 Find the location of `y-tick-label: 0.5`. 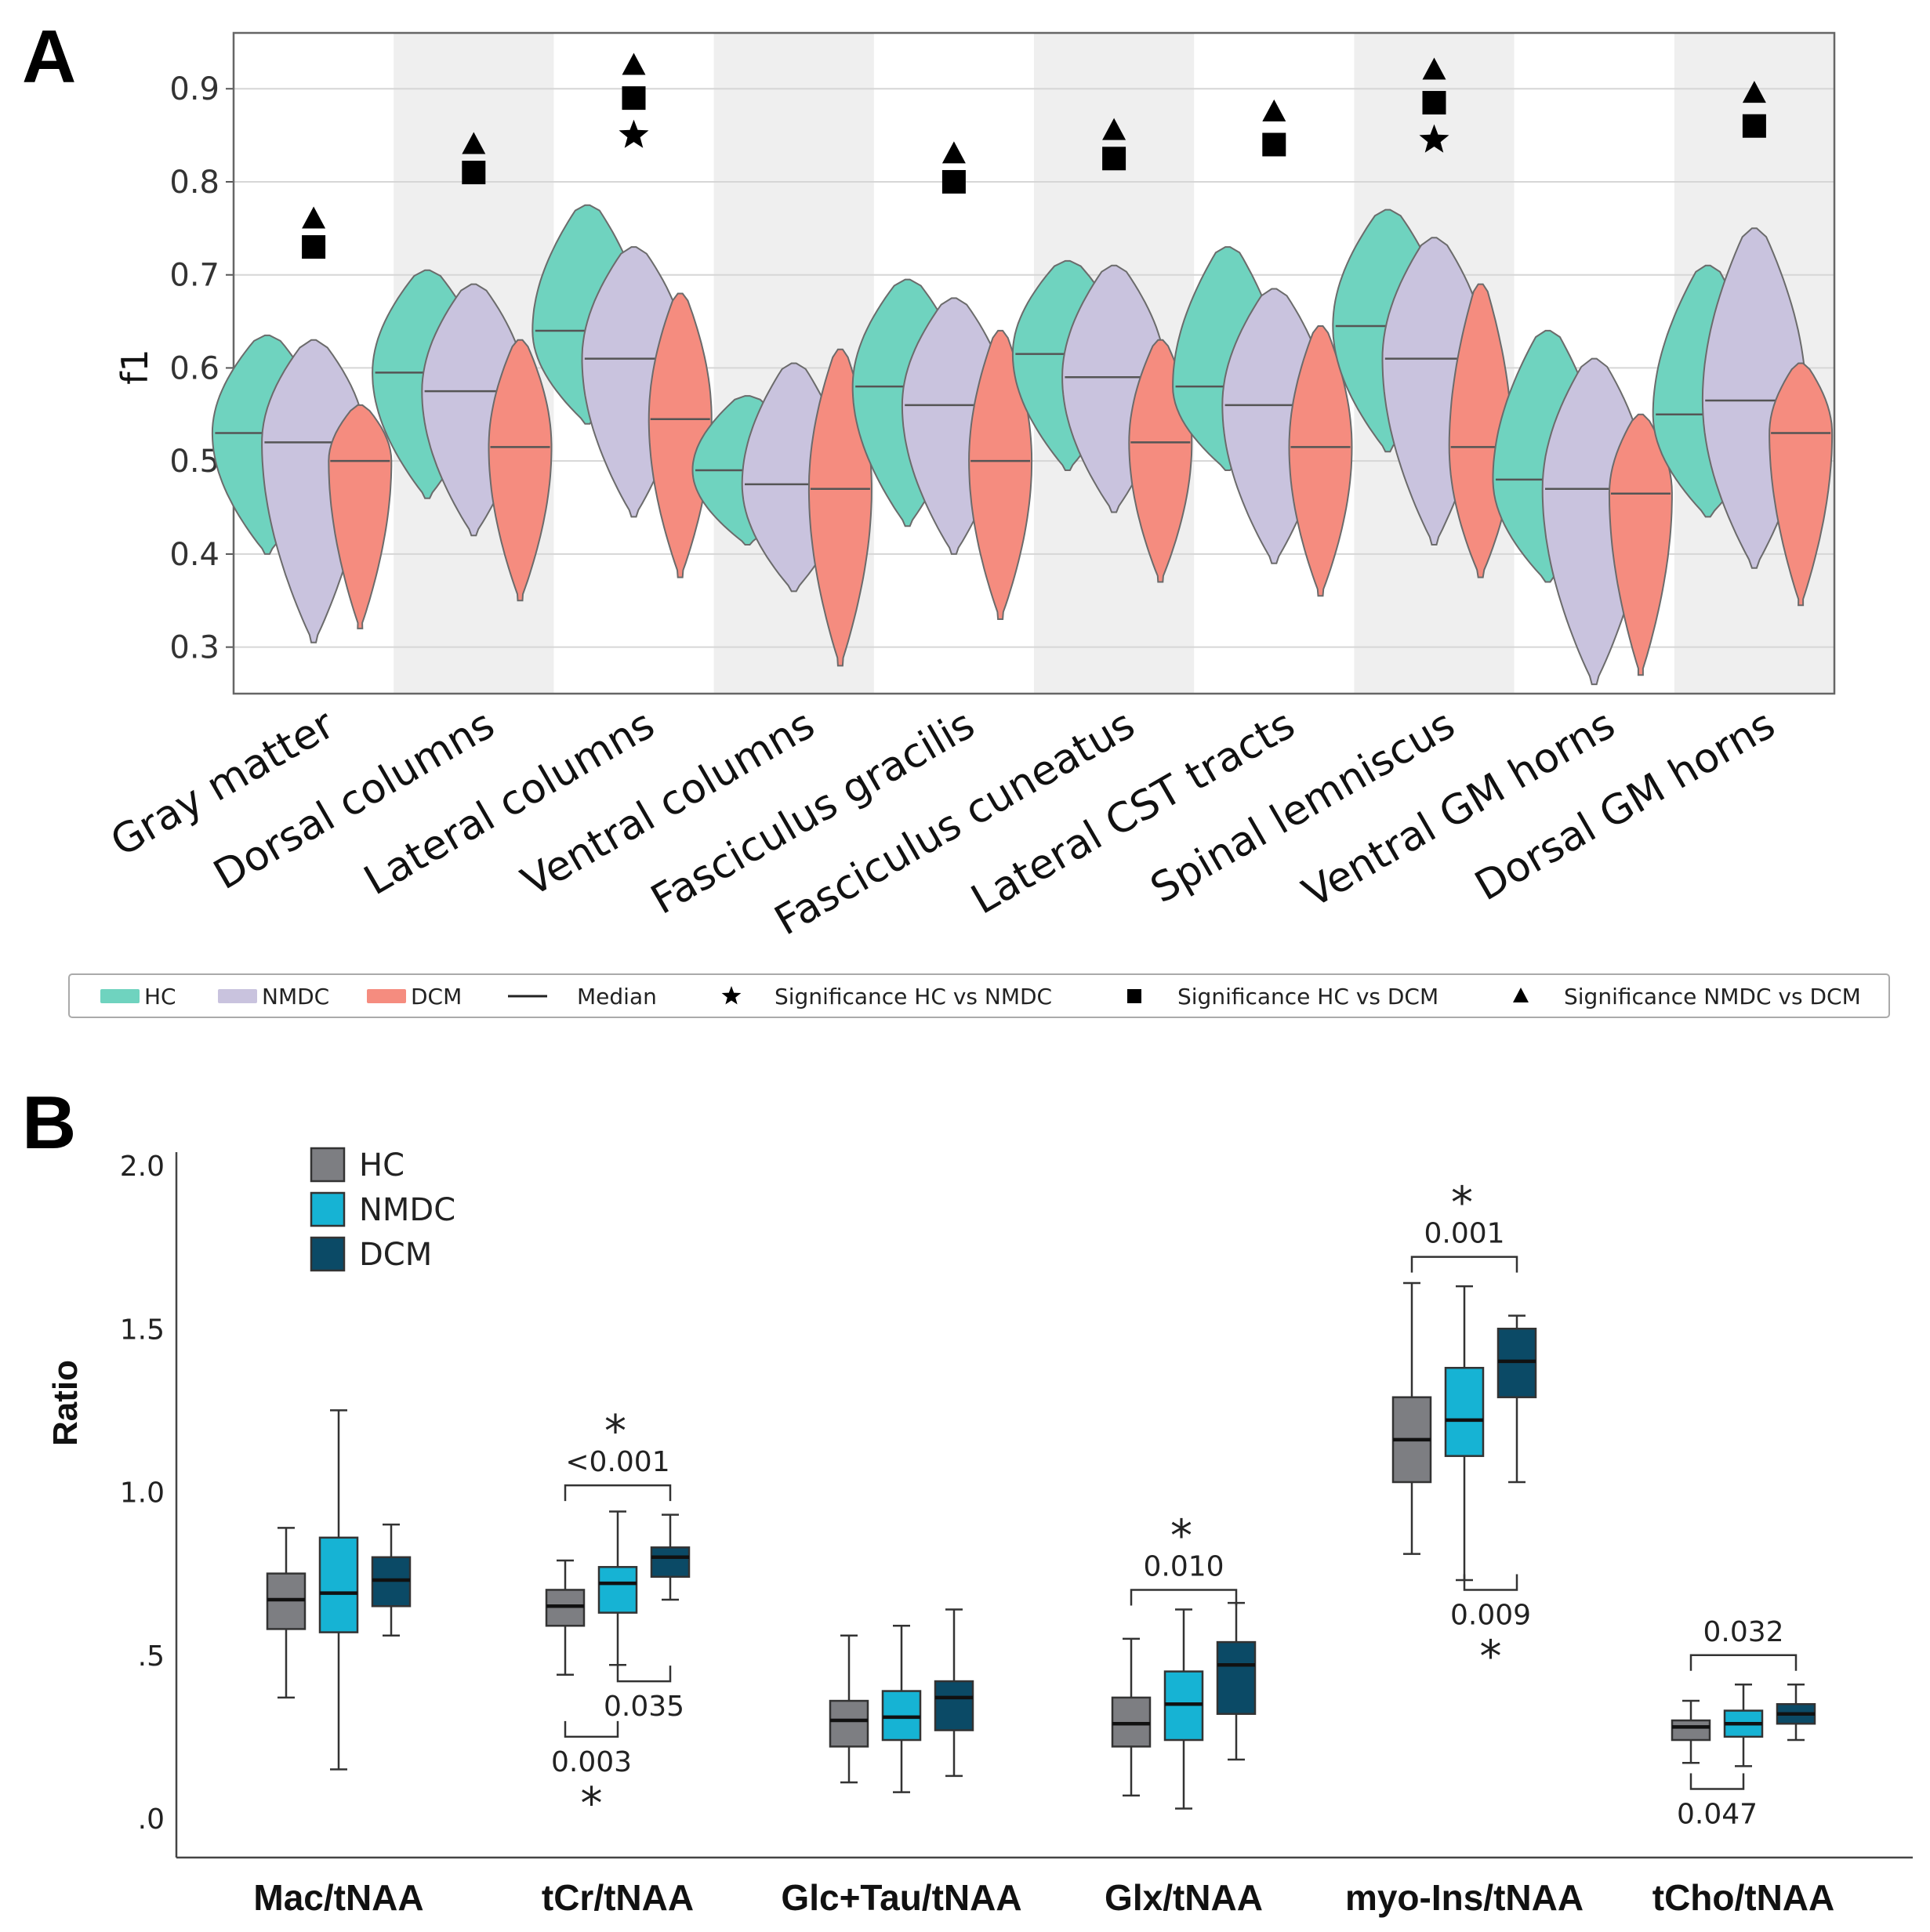

y-tick-label: 0.5 is located at coordinates (194, 462).